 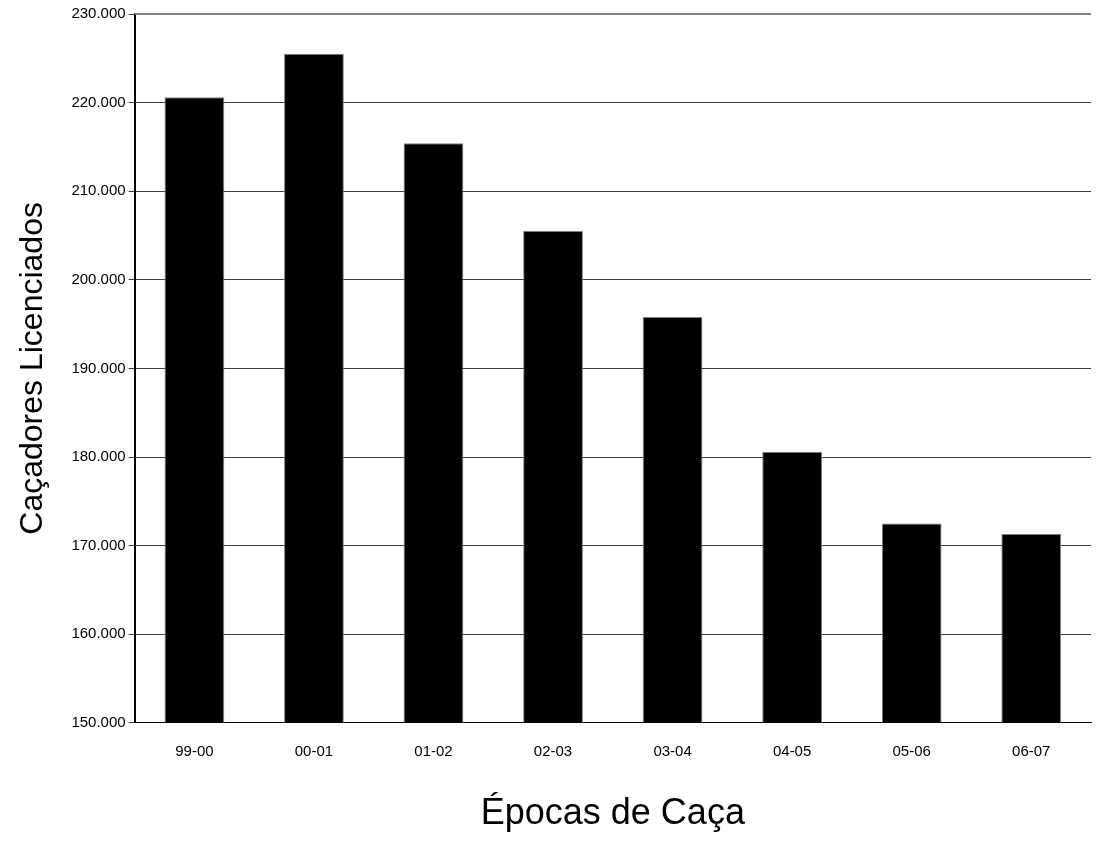 I want to click on y-tick-label: 190.000, so click(x=98, y=367).